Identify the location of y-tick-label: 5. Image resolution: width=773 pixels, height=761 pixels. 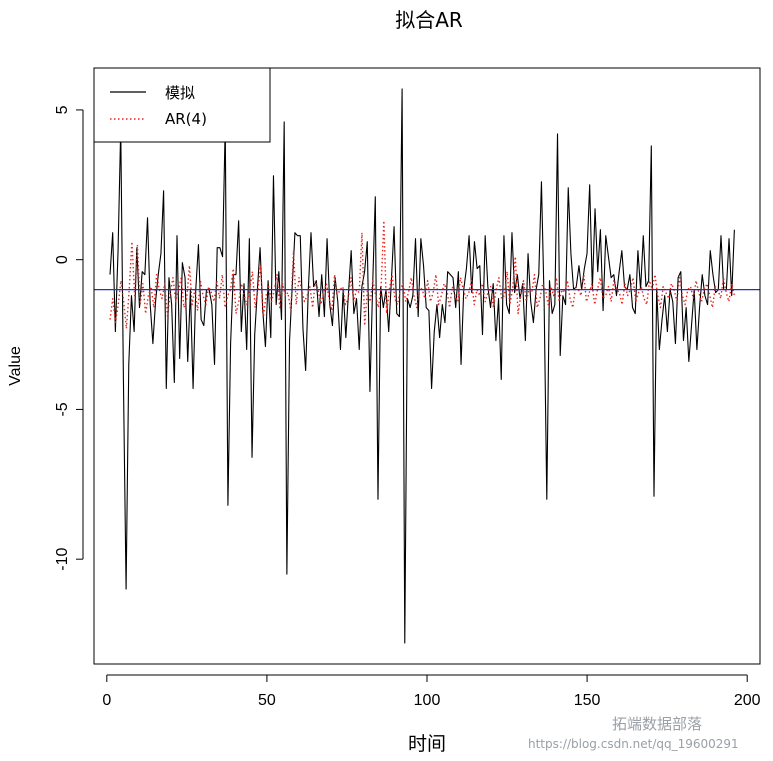
(62, 109).